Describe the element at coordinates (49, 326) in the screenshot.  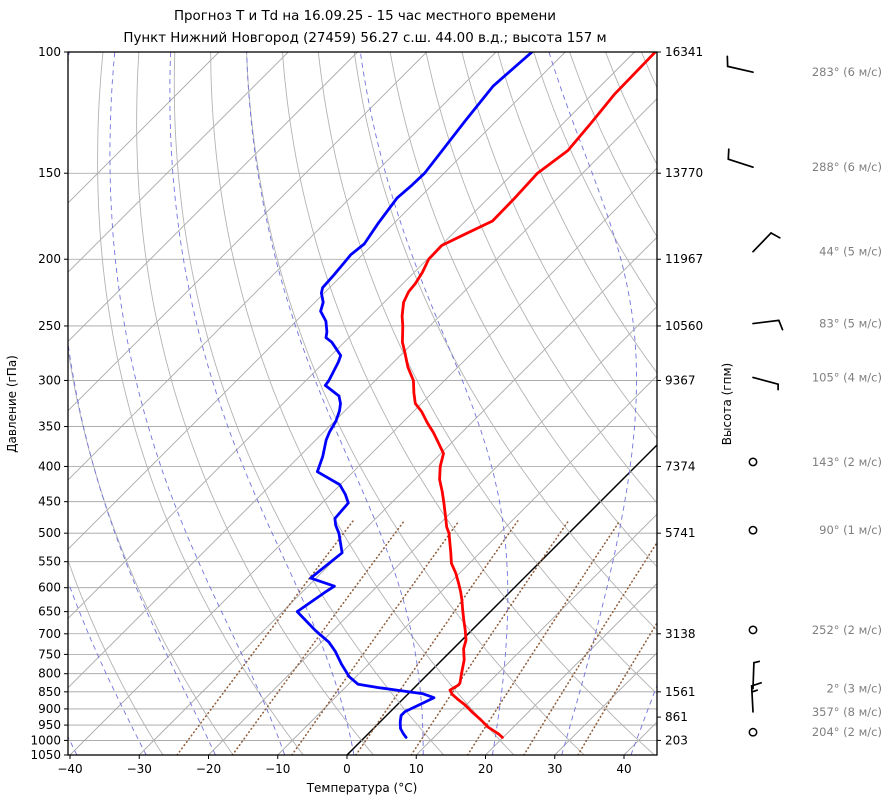
I see `pressure-tick-label: 250` at that location.